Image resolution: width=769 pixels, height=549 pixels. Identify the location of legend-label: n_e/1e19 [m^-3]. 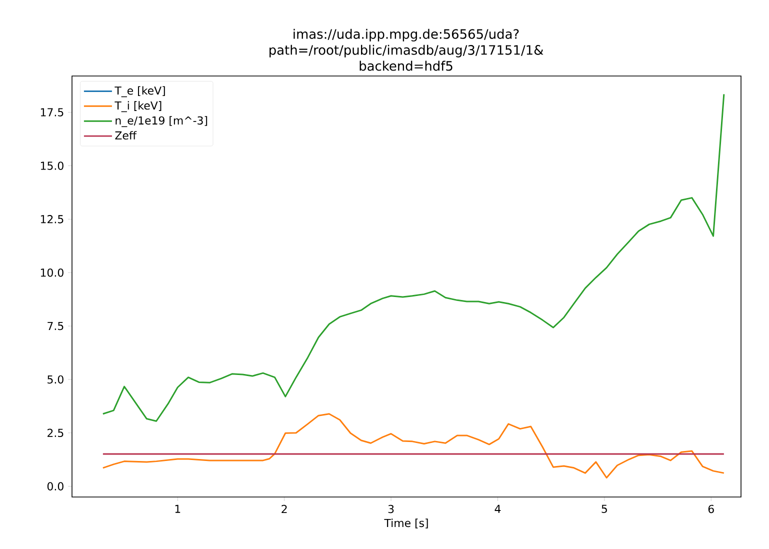
(162, 122).